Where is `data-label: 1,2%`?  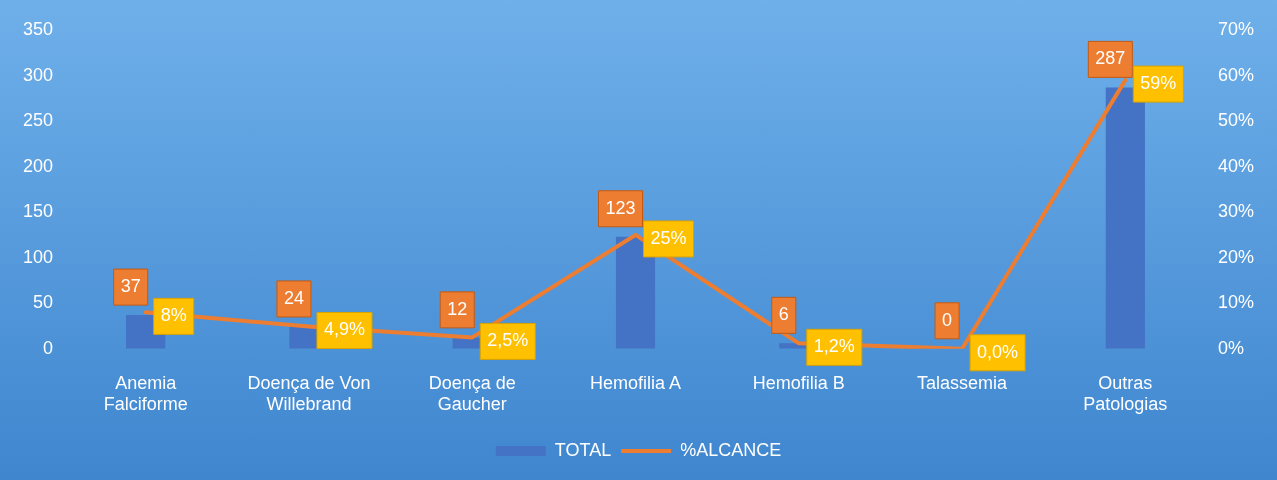 data-label: 1,2% is located at coordinates (834, 346).